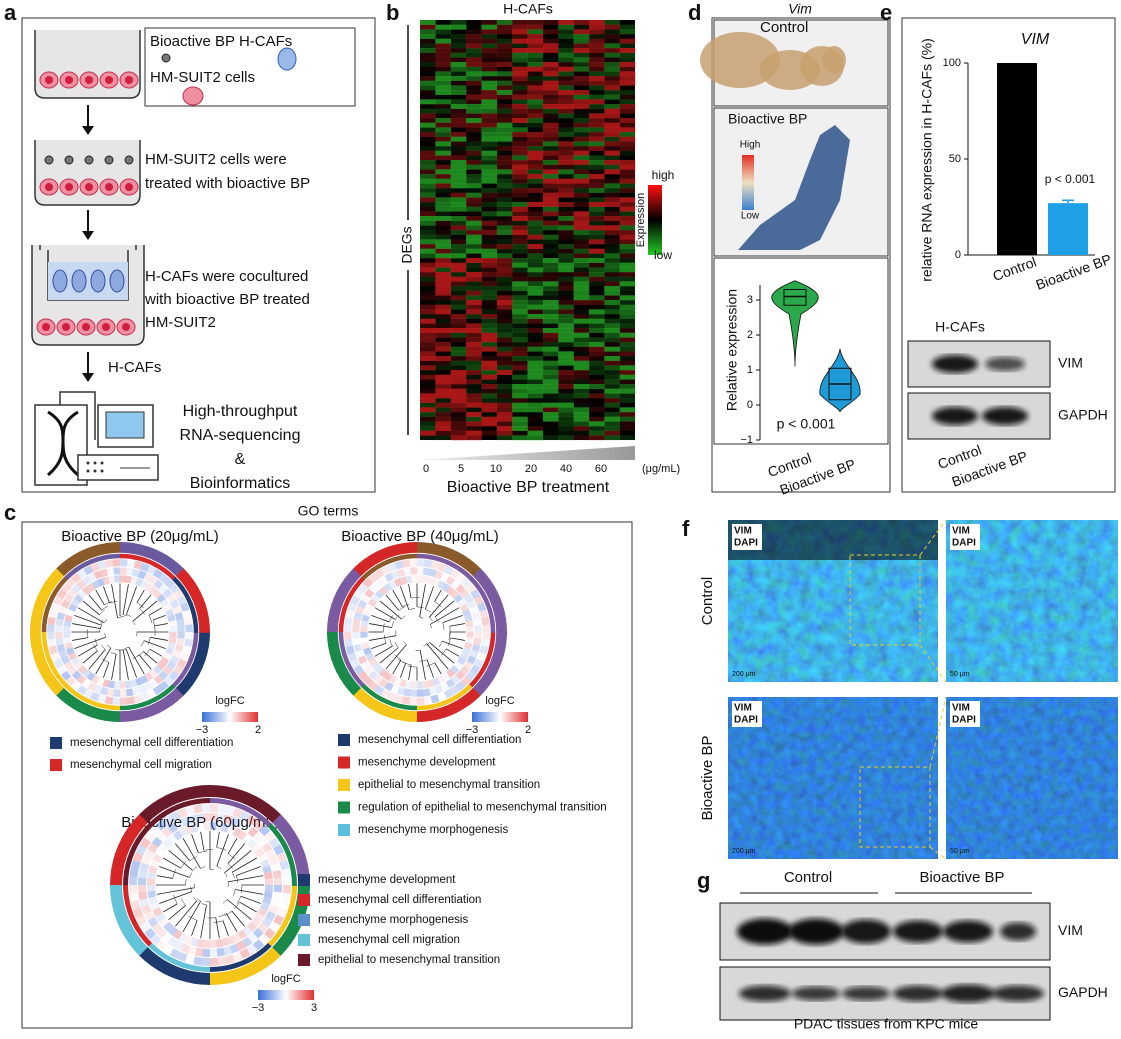 This screenshot has width=1121, height=1039. What do you see at coordinates (417, 632) in the screenshot?
I see `inner-bg` at bounding box center [417, 632].